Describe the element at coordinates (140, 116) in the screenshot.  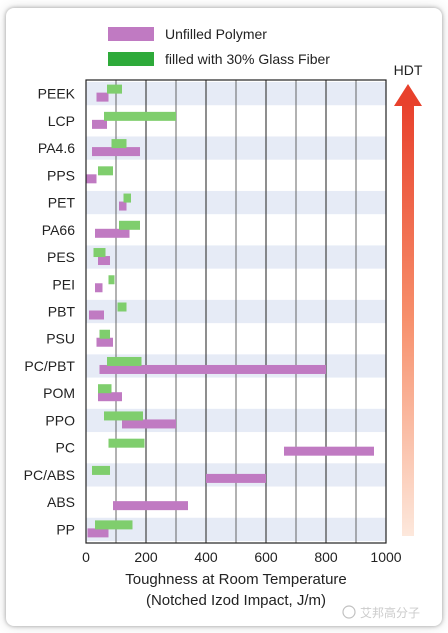
I see `bar-filled-lcp` at that location.